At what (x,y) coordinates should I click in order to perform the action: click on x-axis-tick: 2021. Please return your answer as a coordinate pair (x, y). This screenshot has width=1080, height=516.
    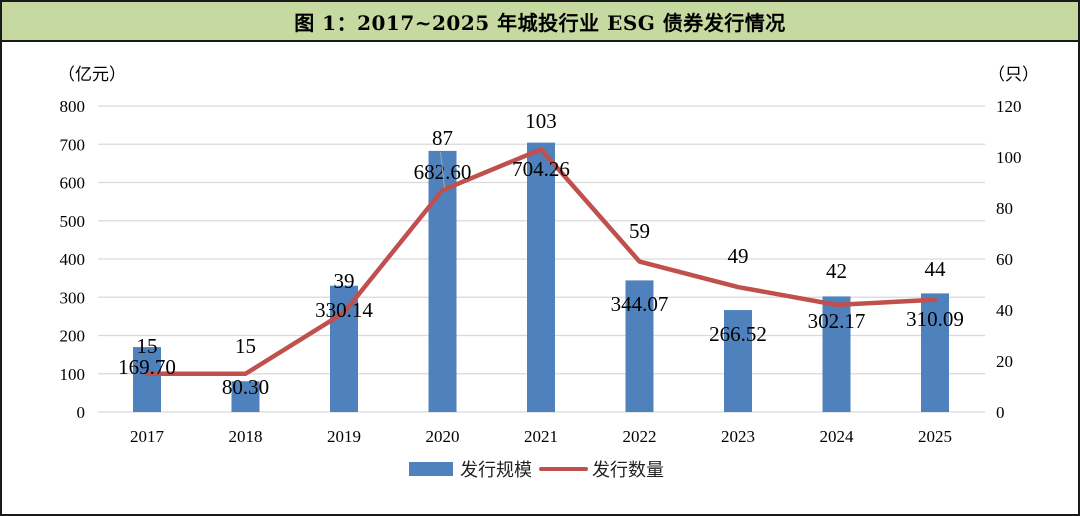
    Looking at the image, I should click on (541, 436).